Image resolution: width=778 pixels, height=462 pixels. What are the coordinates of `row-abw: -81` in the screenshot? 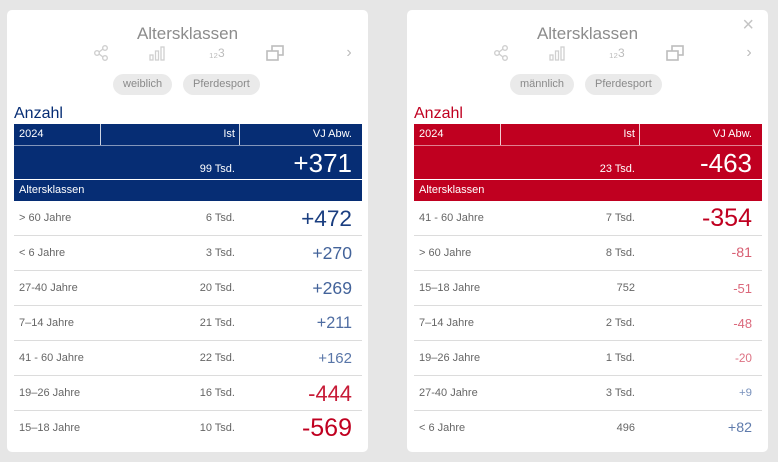 It's located at (741, 253).